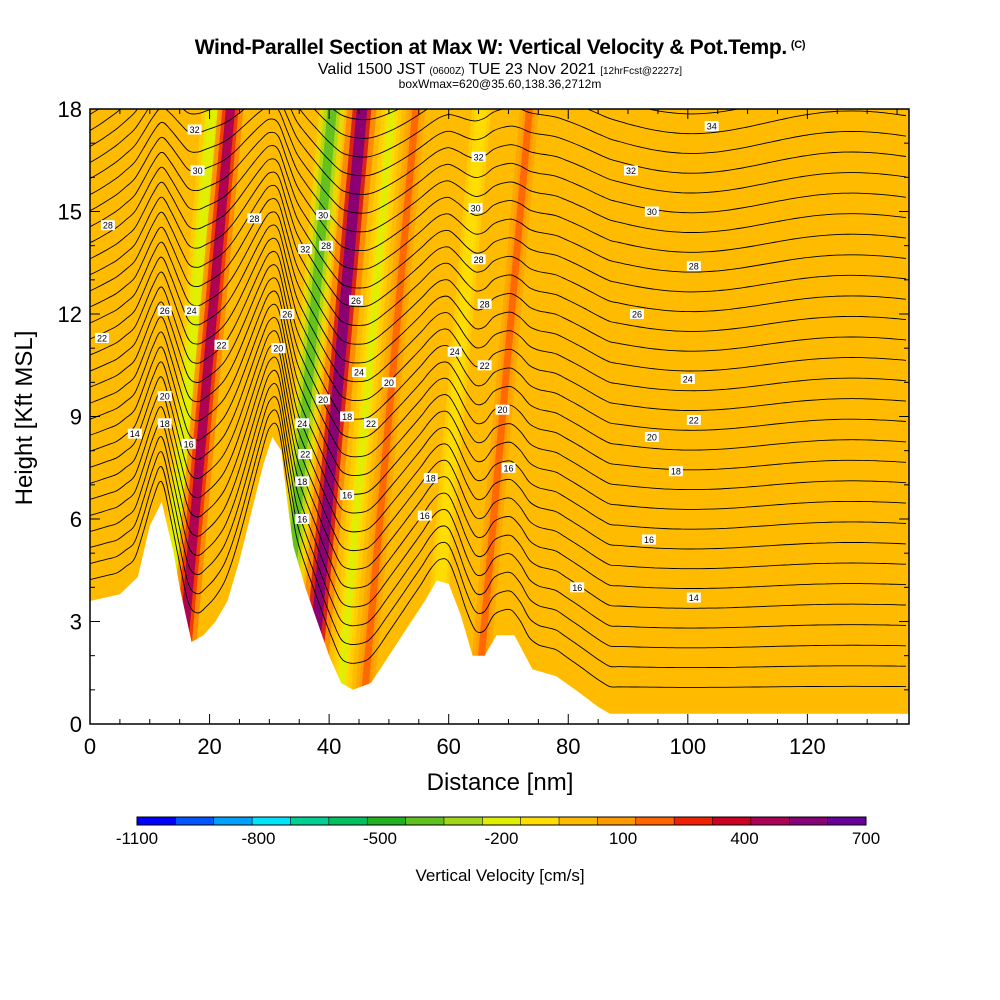 The height and width of the screenshot is (1000, 1000). What do you see at coordinates (623, 838) in the screenshot?
I see `colorbar-tick-label: 100` at bounding box center [623, 838].